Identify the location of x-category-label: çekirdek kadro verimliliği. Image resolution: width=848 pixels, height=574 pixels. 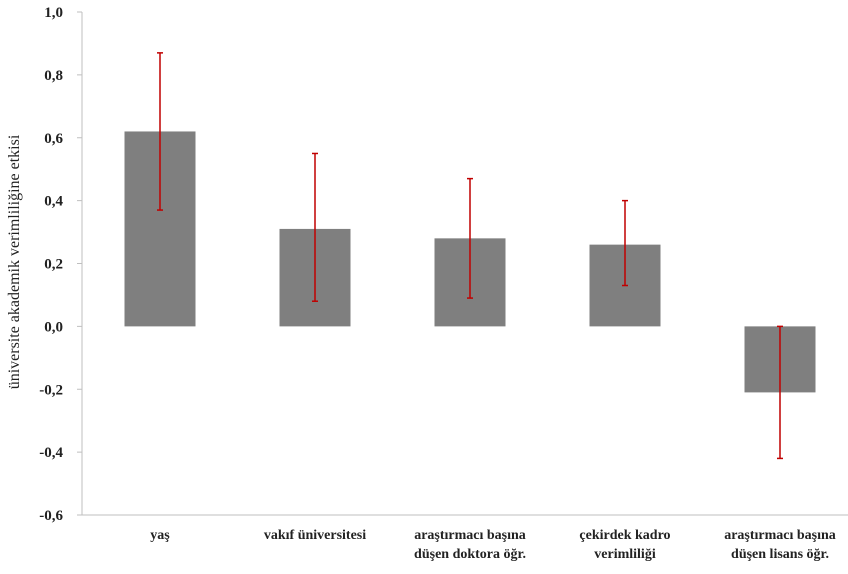
(624, 545).